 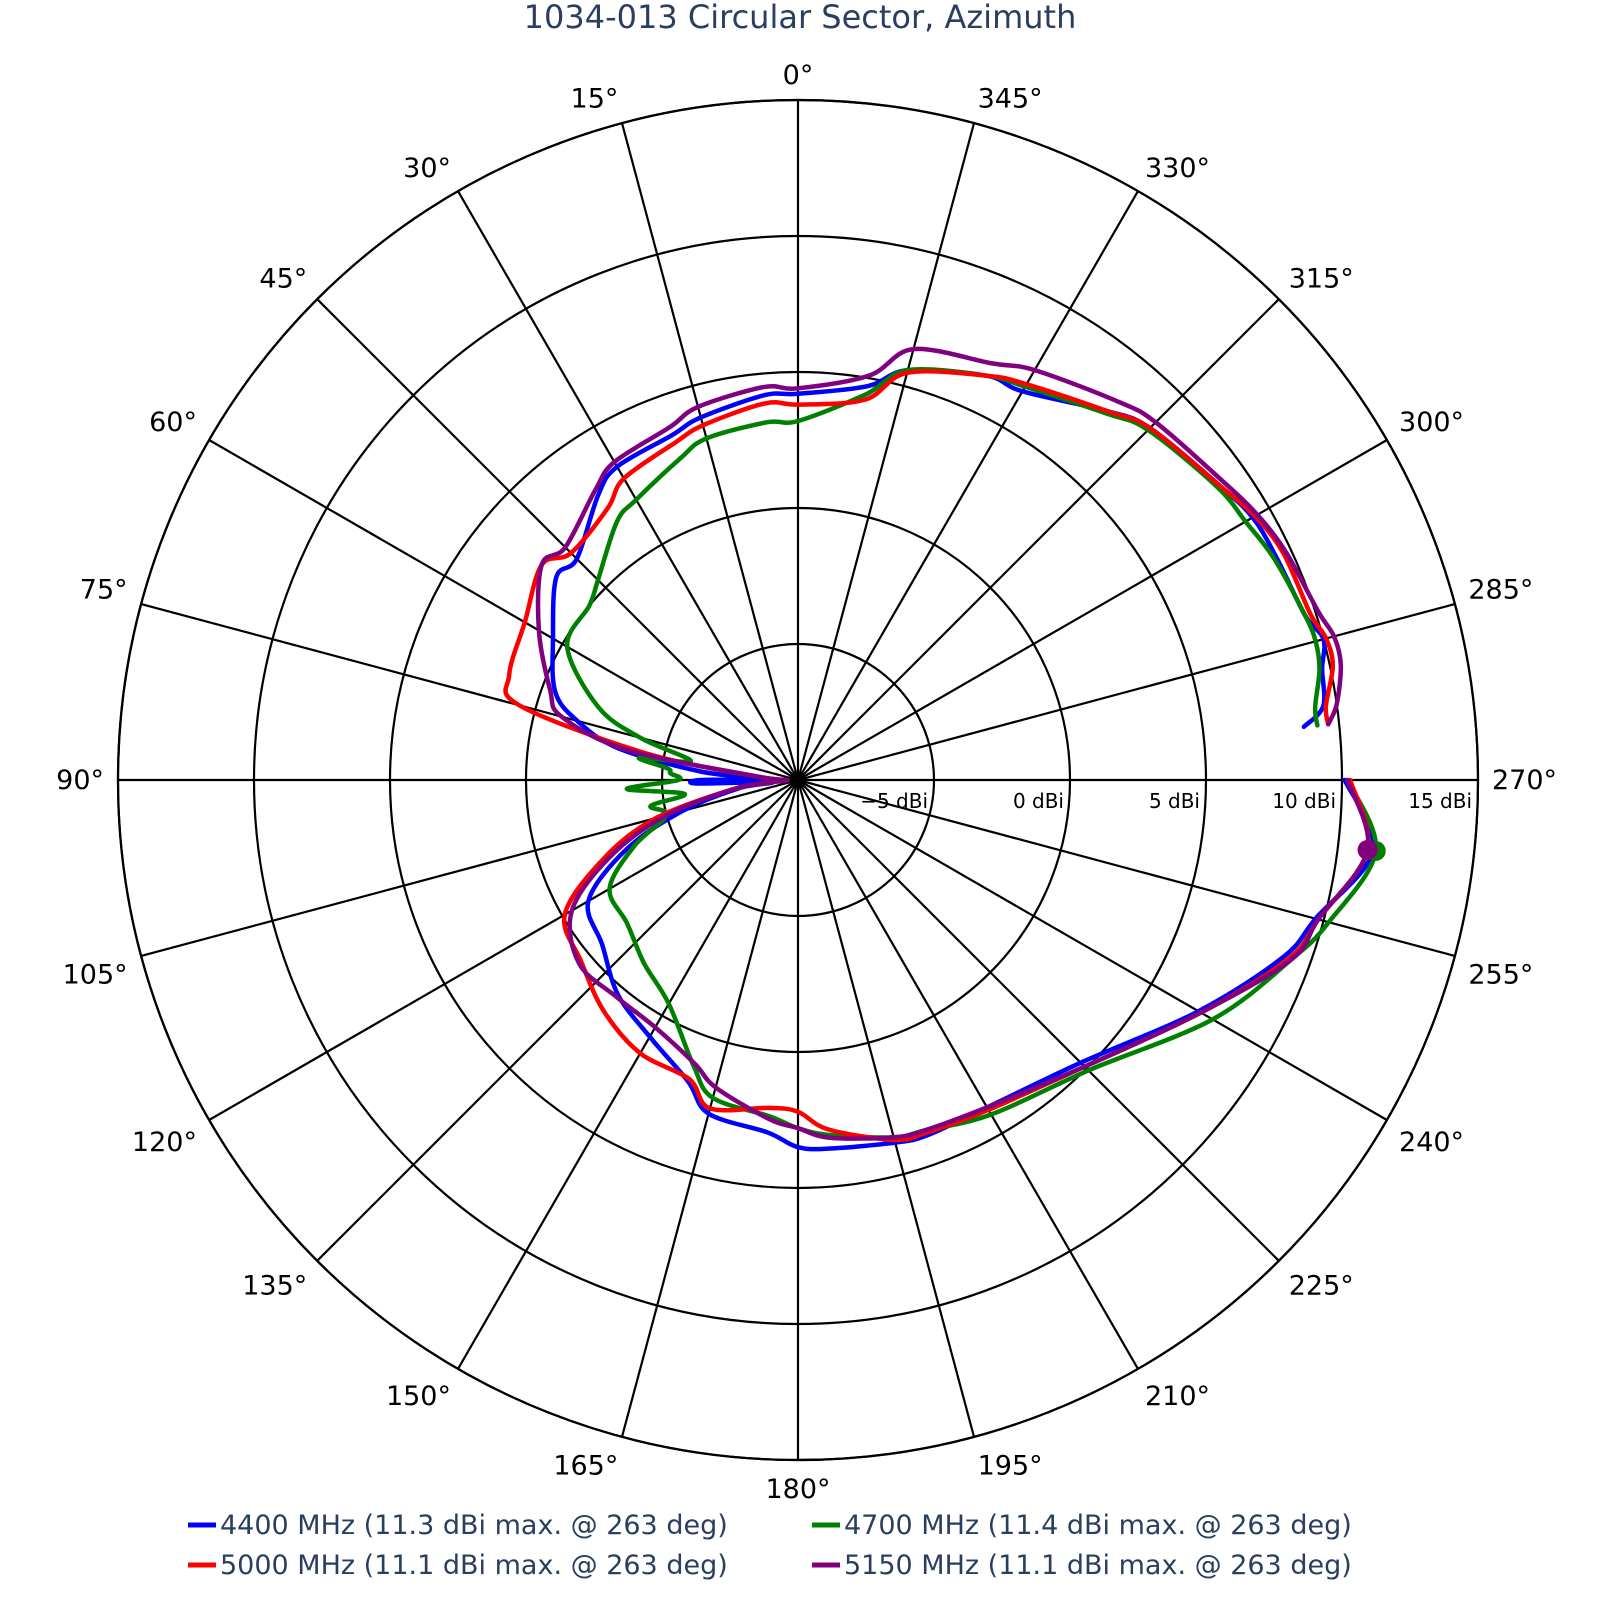 What do you see at coordinates (474, 1565) in the screenshot?
I see `legend-label: 5000 MHz (11.1 dBi max. @ 263 deg)` at bounding box center [474, 1565].